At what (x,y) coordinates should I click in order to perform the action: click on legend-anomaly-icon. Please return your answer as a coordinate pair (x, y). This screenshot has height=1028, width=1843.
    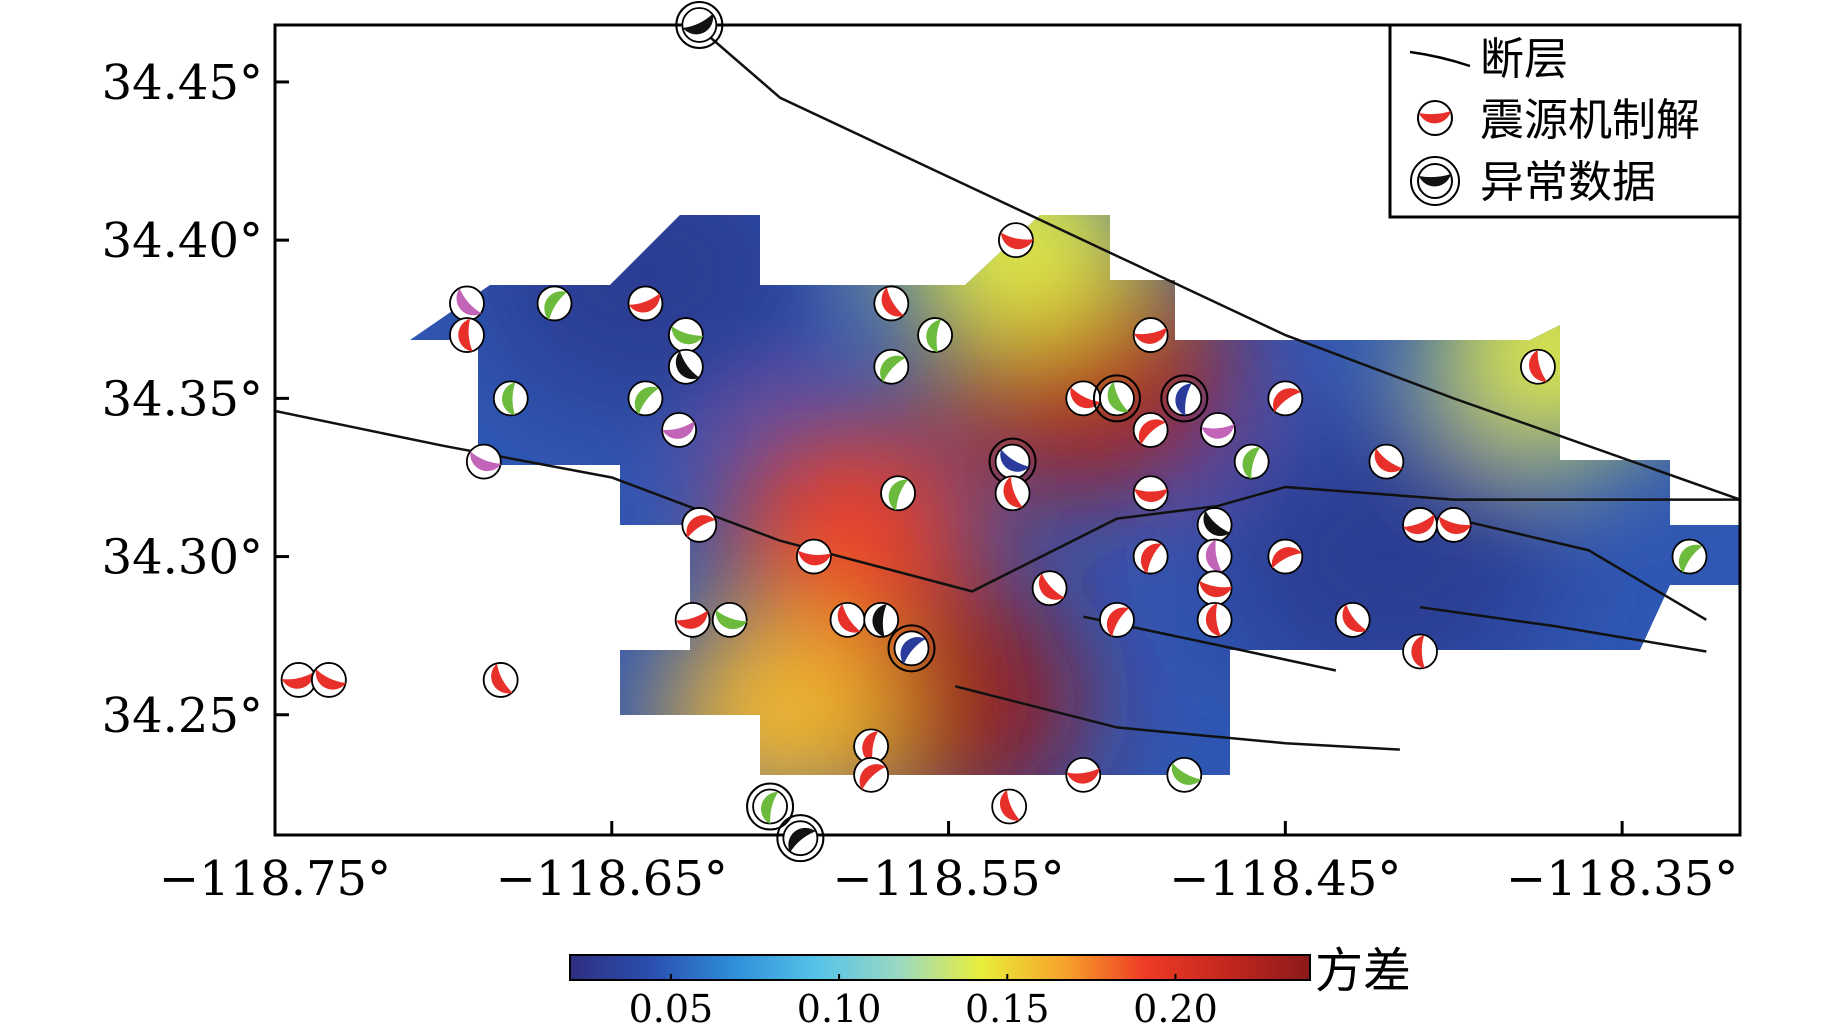
    Looking at the image, I should click on (1435, 181).